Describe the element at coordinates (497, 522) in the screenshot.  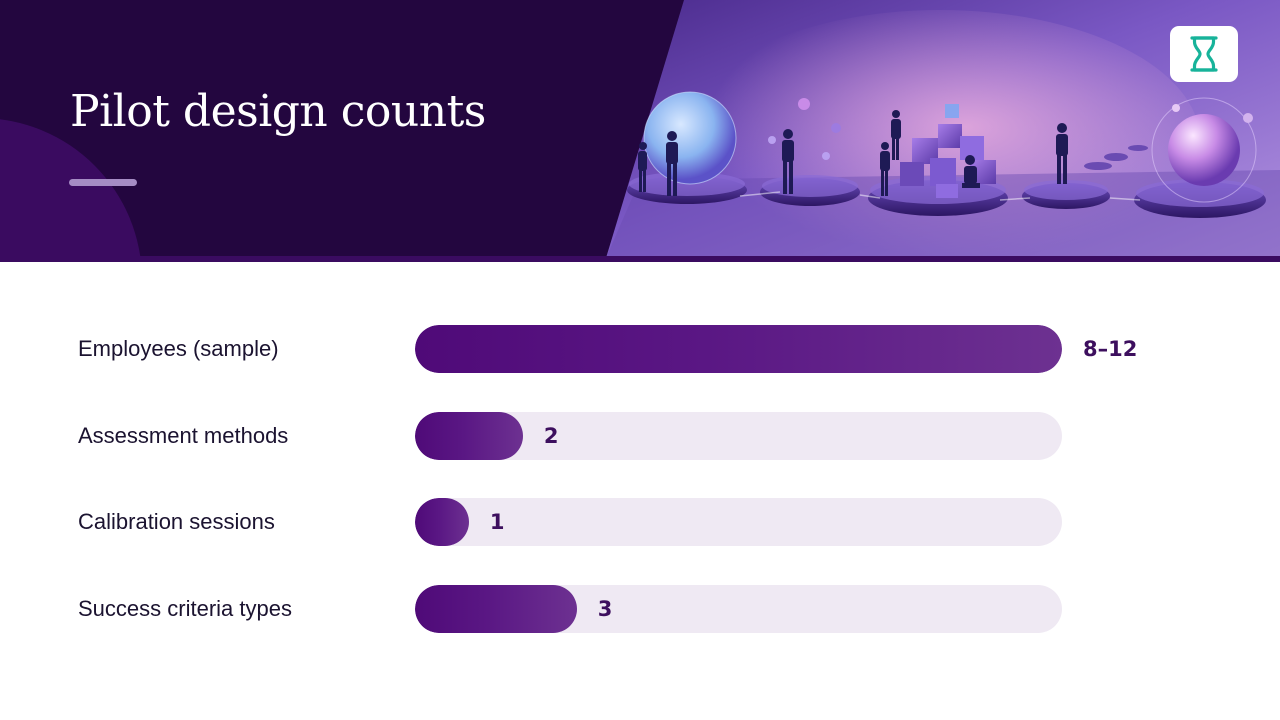
I see `bar-value-label: 1` at that location.